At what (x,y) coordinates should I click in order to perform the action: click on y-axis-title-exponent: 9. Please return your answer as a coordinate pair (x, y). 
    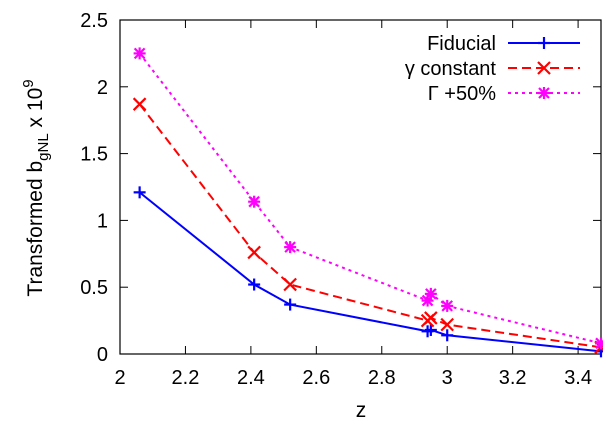
    Looking at the image, I should click on (28, 83).